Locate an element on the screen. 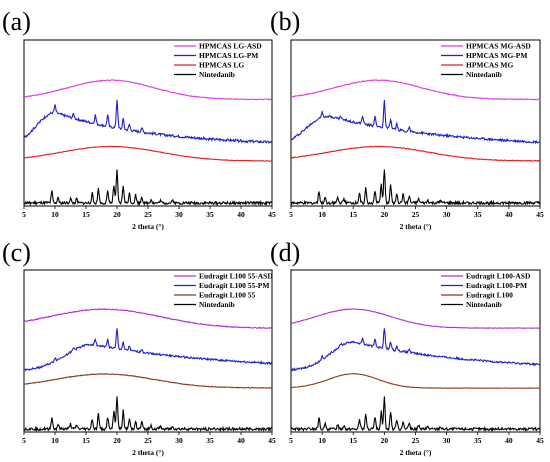 The height and width of the screenshot is (462, 550). legend-entry: Eudragit L100 55-ASD is located at coordinates (236, 276).